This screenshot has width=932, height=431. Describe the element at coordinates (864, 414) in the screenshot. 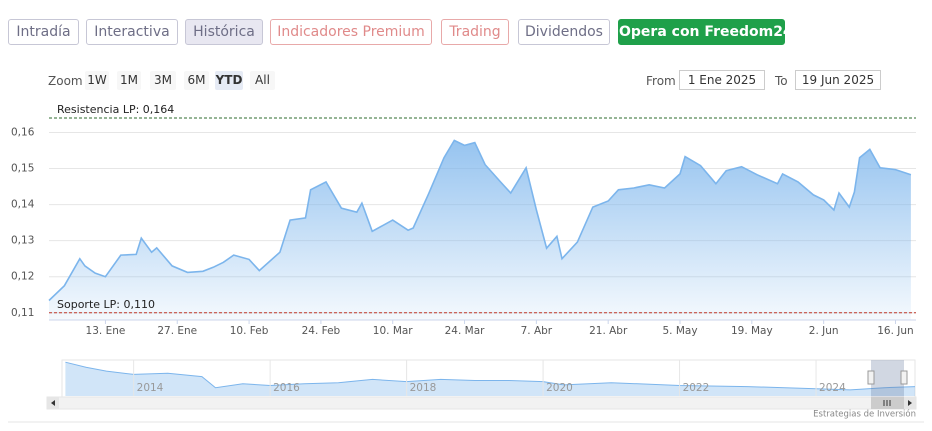

I see `credit: Estrategias de Inversión` at that location.